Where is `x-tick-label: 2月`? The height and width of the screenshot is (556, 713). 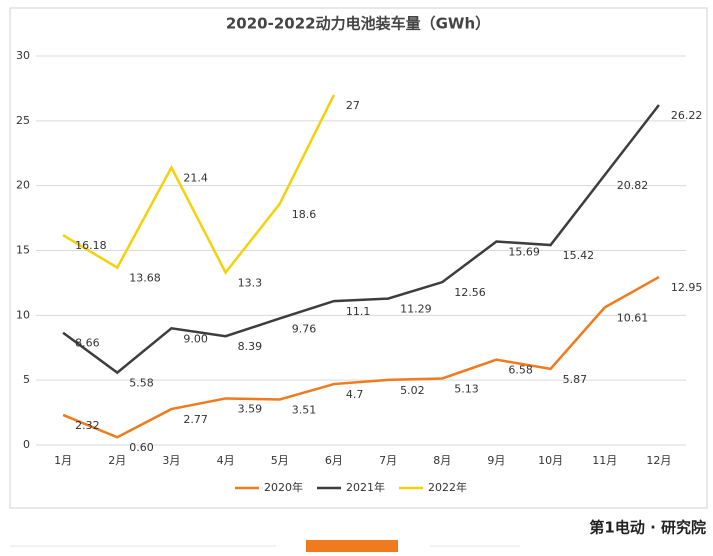
x-tick-label: 2月 is located at coordinates (117, 460).